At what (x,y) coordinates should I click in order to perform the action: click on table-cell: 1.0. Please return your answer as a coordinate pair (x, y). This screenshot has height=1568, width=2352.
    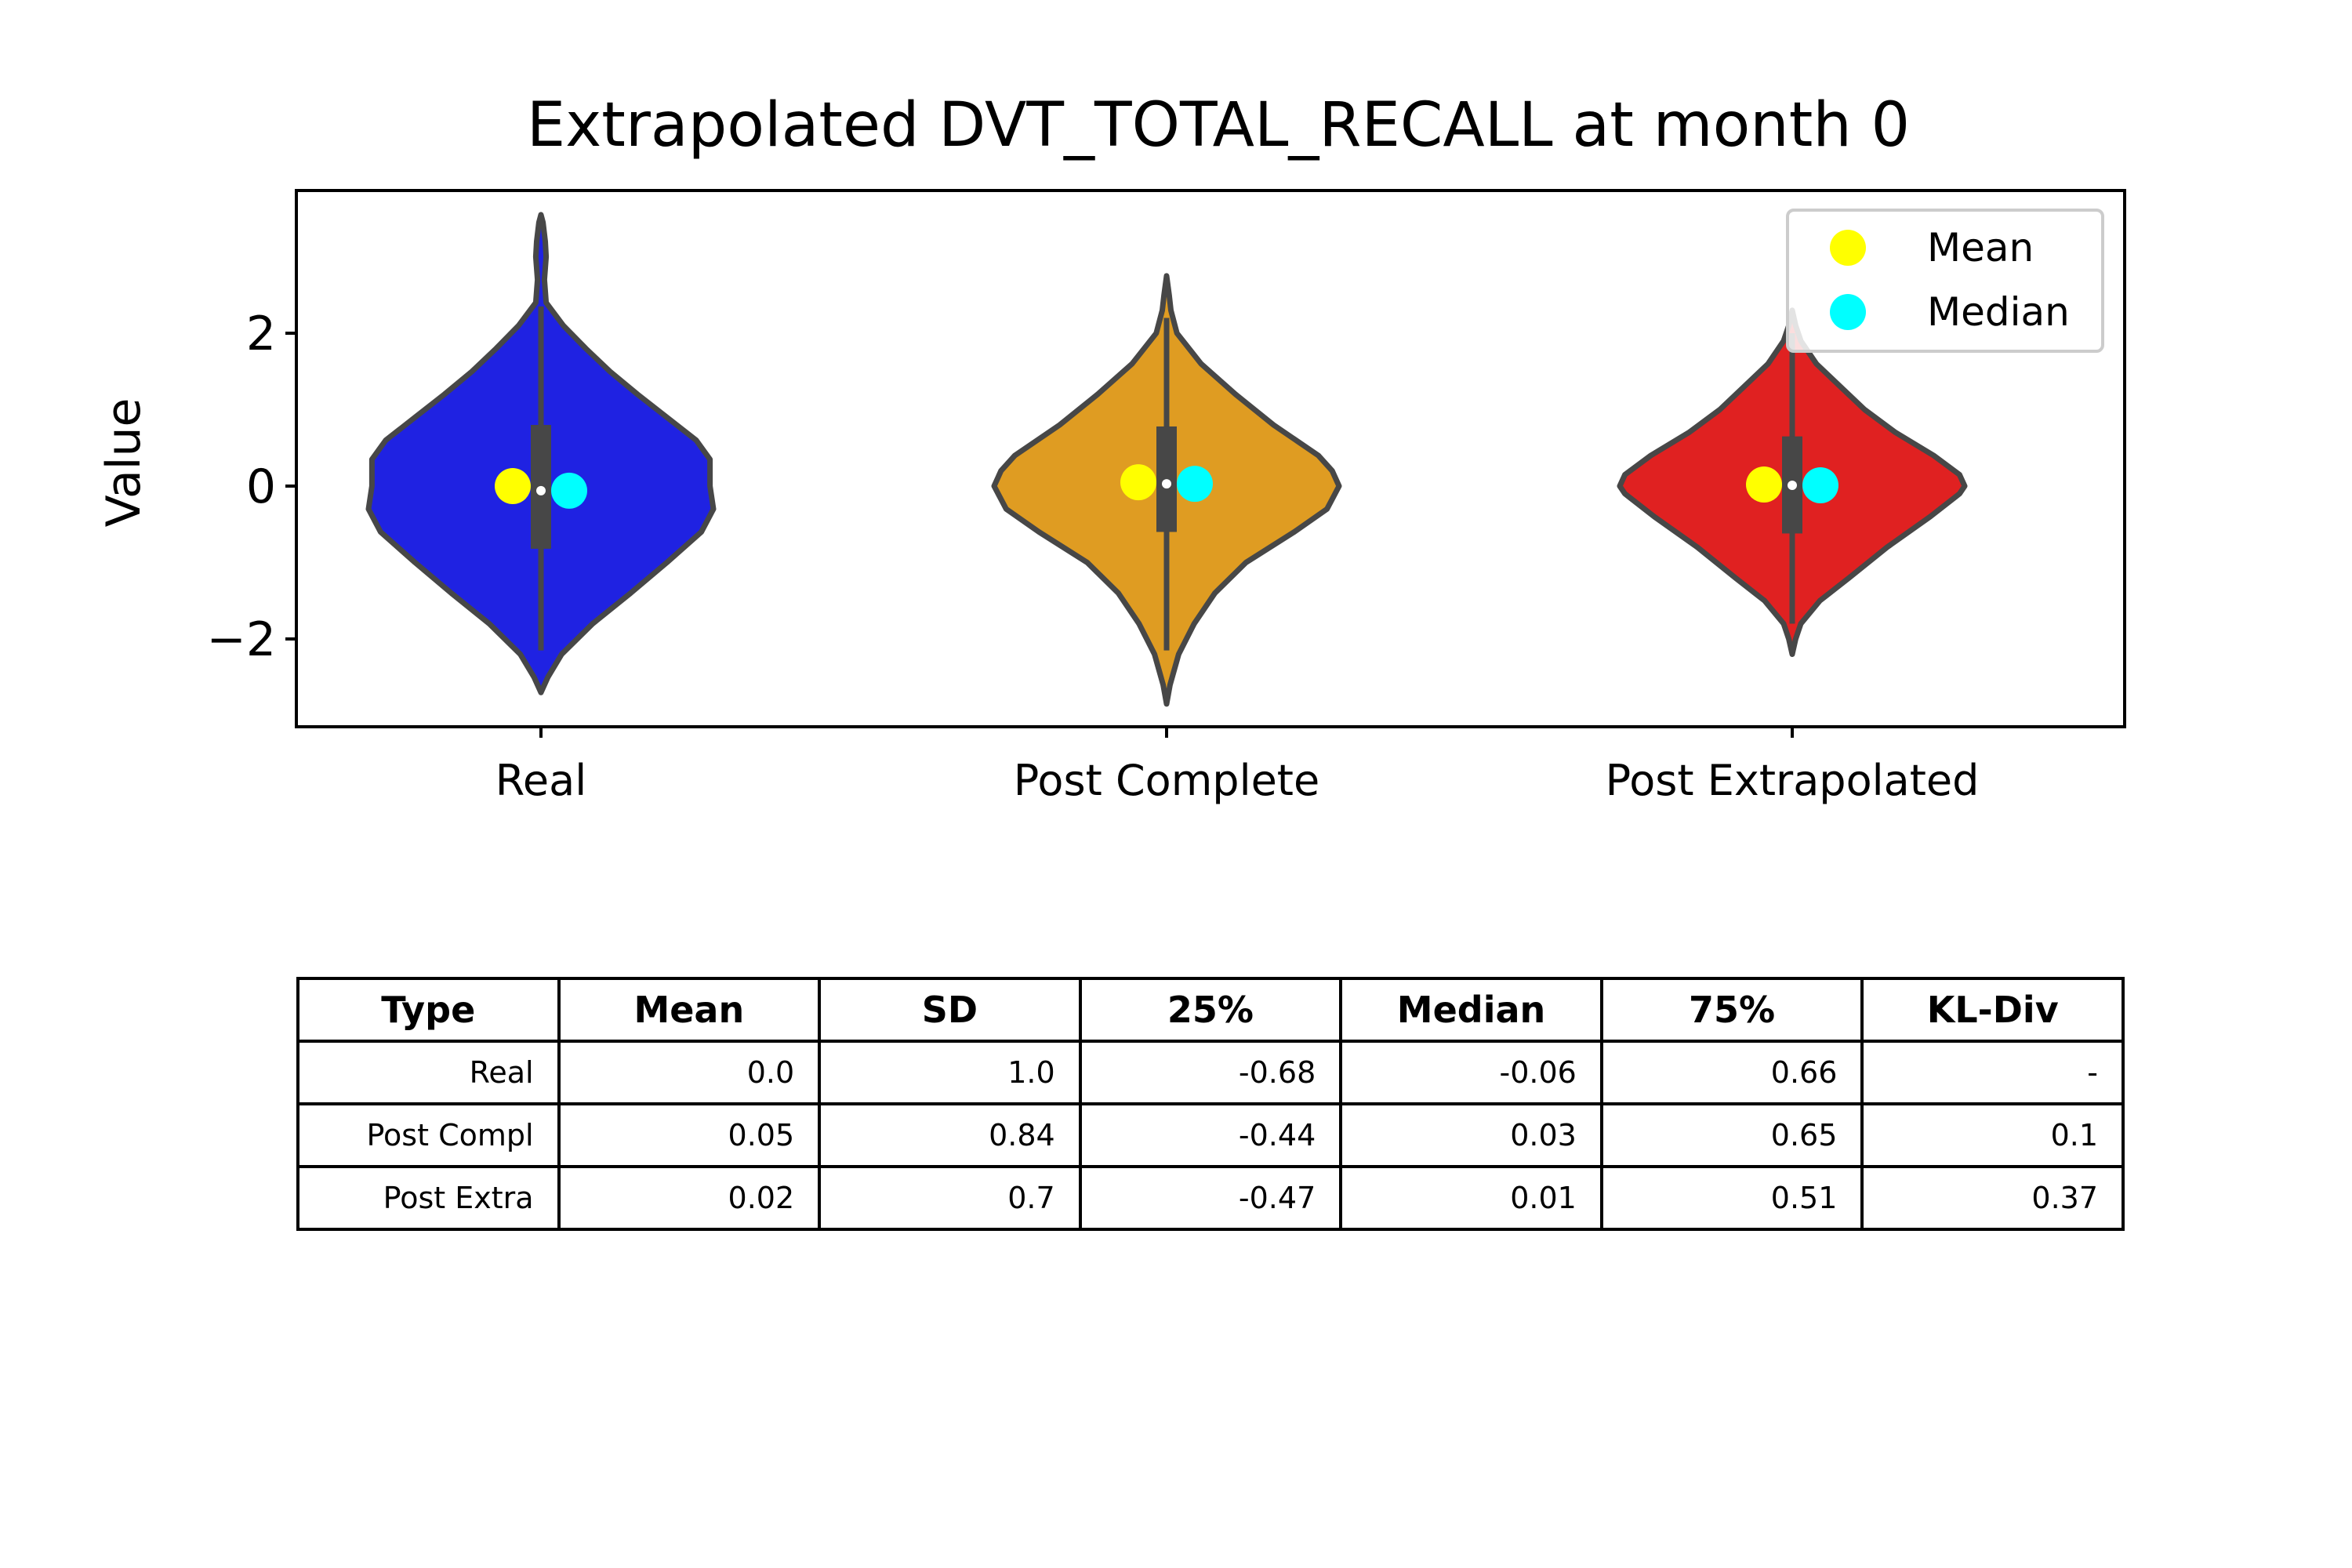
    Looking at the image, I should click on (950, 1072).